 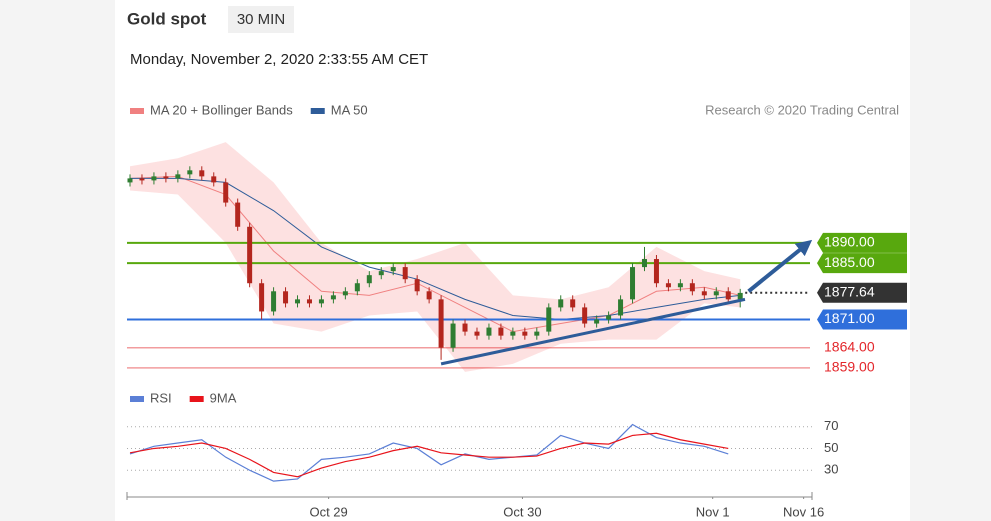 I want to click on legend-label: RSI, so click(x=161, y=397).